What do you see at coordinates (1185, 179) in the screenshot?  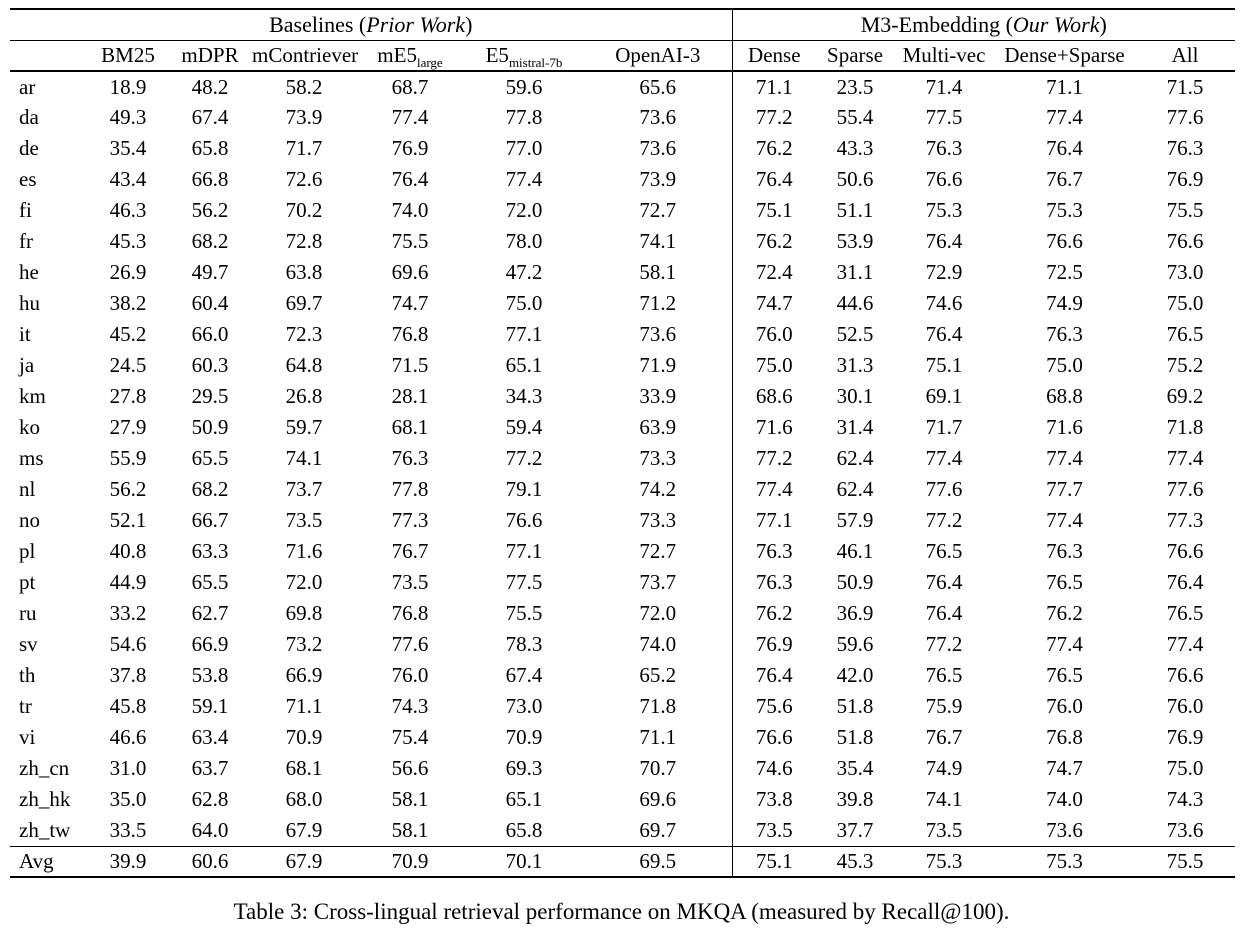 I see `table-cell: 76.9` at bounding box center [1185, 179].